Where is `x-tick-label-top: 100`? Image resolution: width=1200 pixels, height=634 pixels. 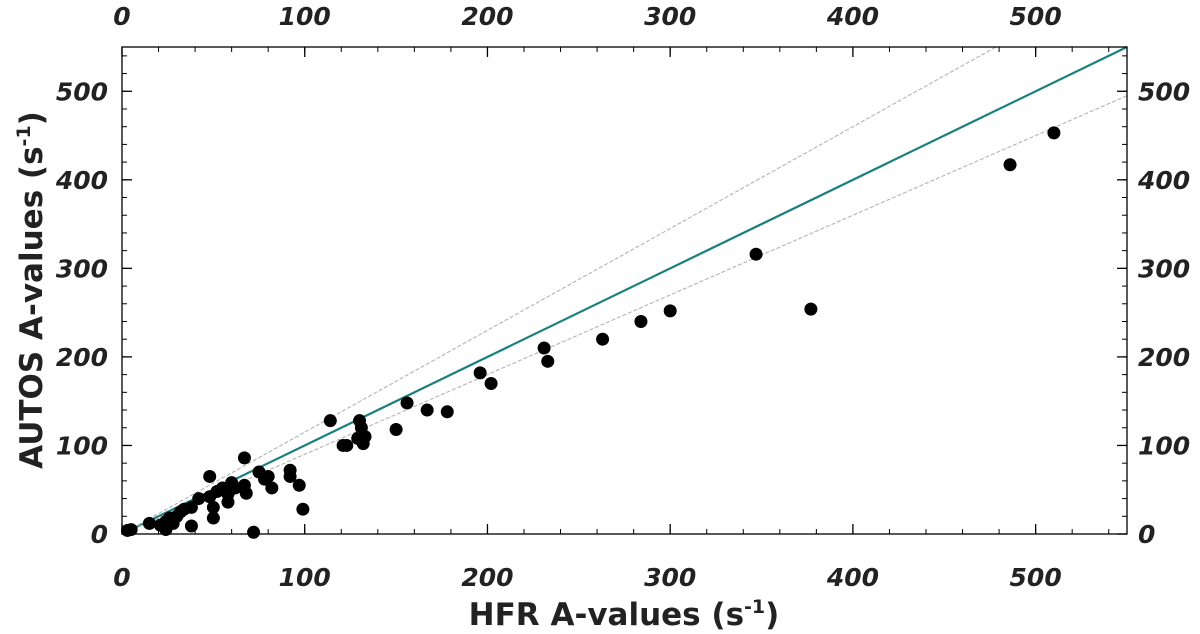
x-tick-label-top: 100 is located at coordinates (305, 16).